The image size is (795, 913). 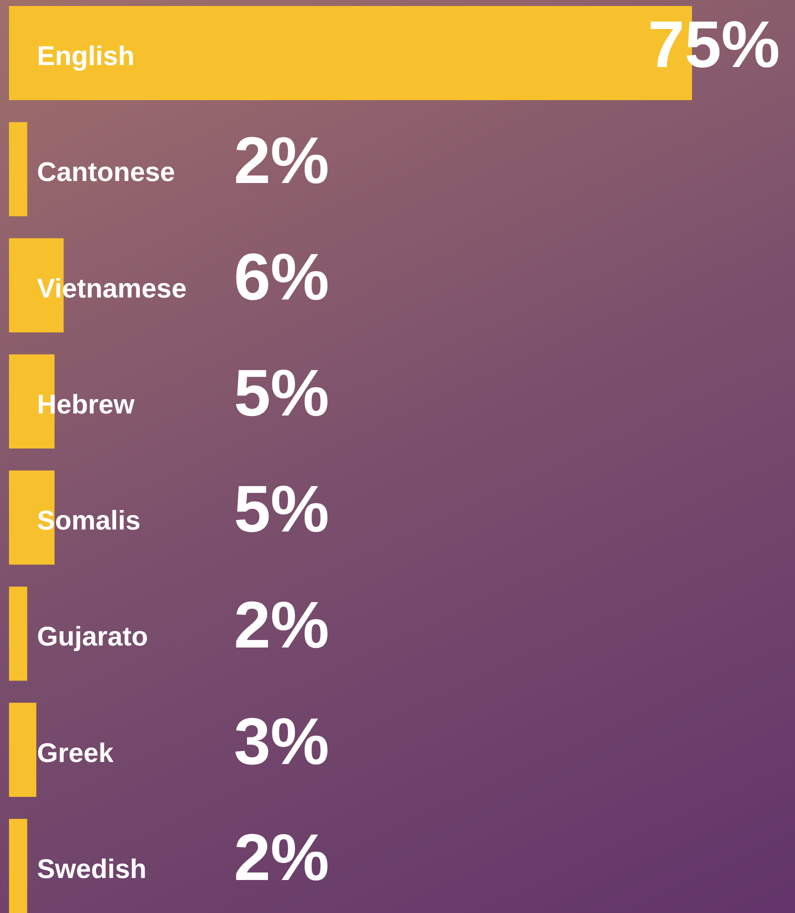 What do you see at coordinates (76, 753) in the screenshot?
I see `y-tick-label: Greek` at bounding box center [76, 753].